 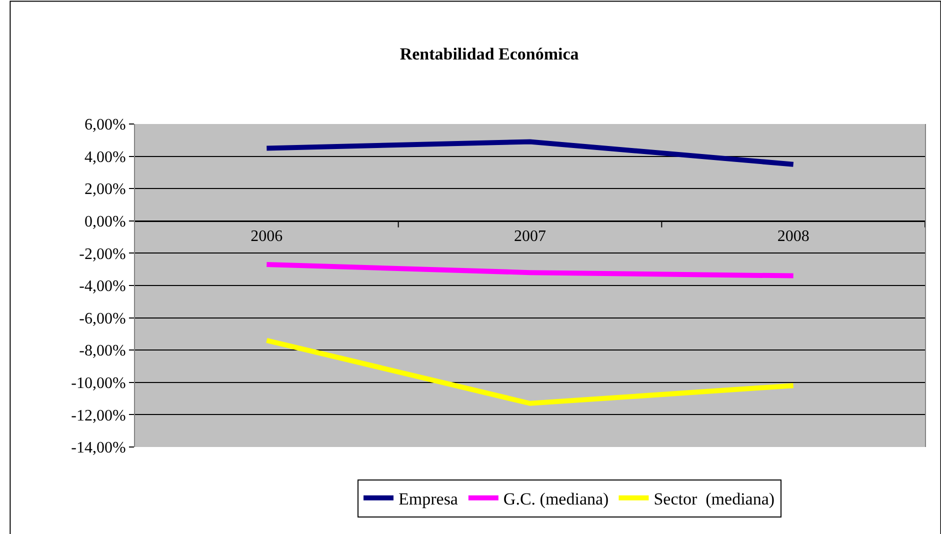 What do you see at coordinates (98, 415) in the screenshot?
I see `y-tick-label: -12,00%` at bounding box center [98, 415].